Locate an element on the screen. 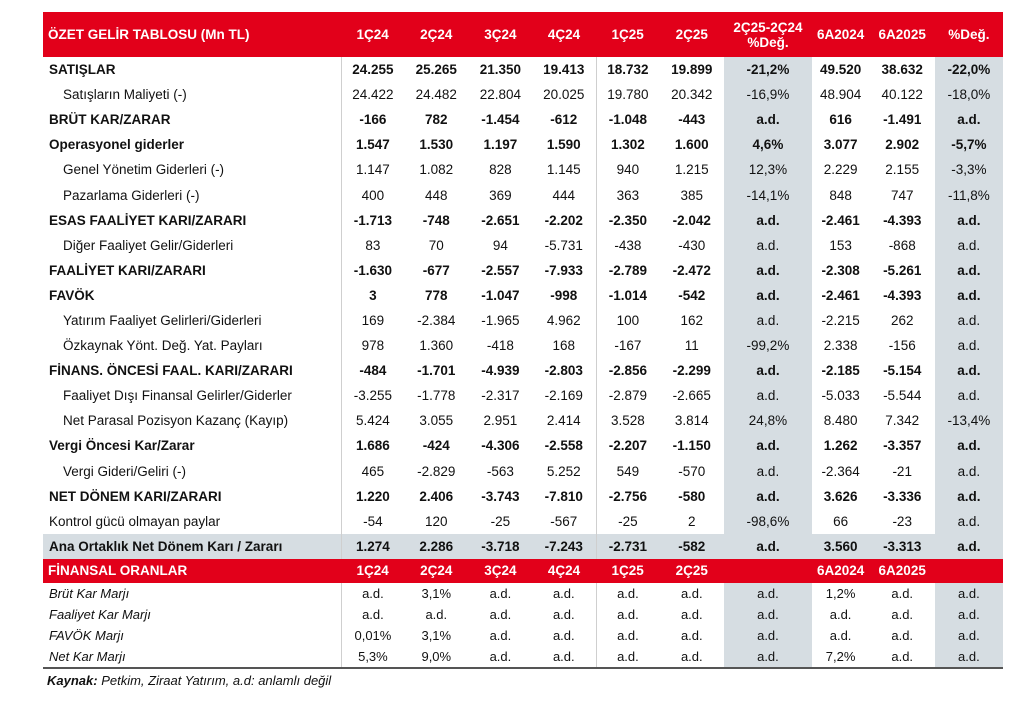 Image resolution: width=1024 pixels, height=702 pixels. row-label: BRÜT KAR/ZARAR is located at coordinates (110, 120).